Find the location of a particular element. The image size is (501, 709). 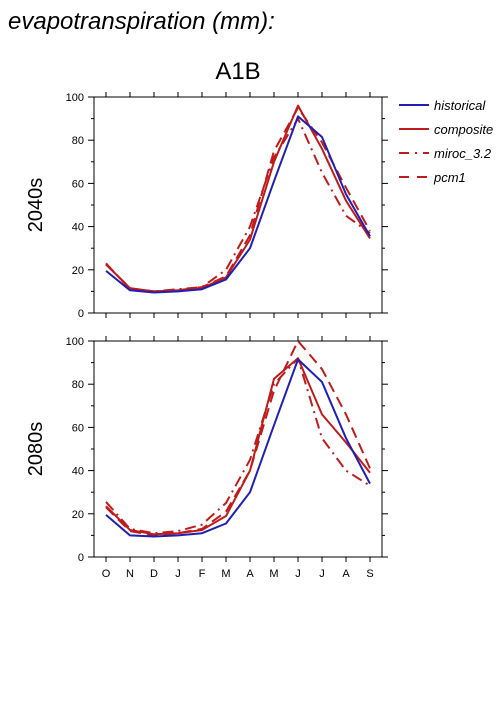

legend-label-composite: composite is located at coordinates (463, 129).